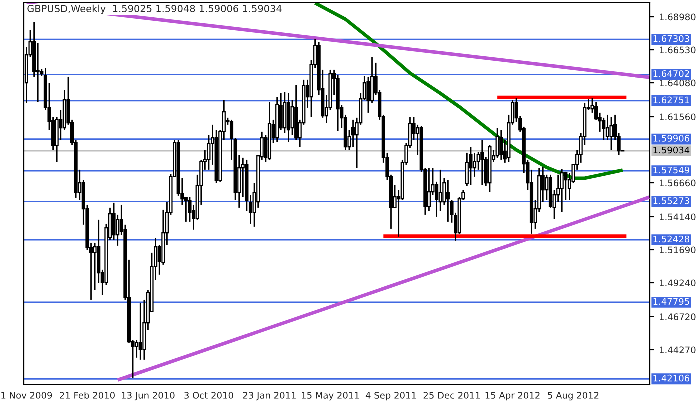 This screenshot has width=700, height=402. What do you see at coordinates (678, 250) in the screenshot?
I see `y-tick-label: 1.51690` at bounding box center [678, 250].